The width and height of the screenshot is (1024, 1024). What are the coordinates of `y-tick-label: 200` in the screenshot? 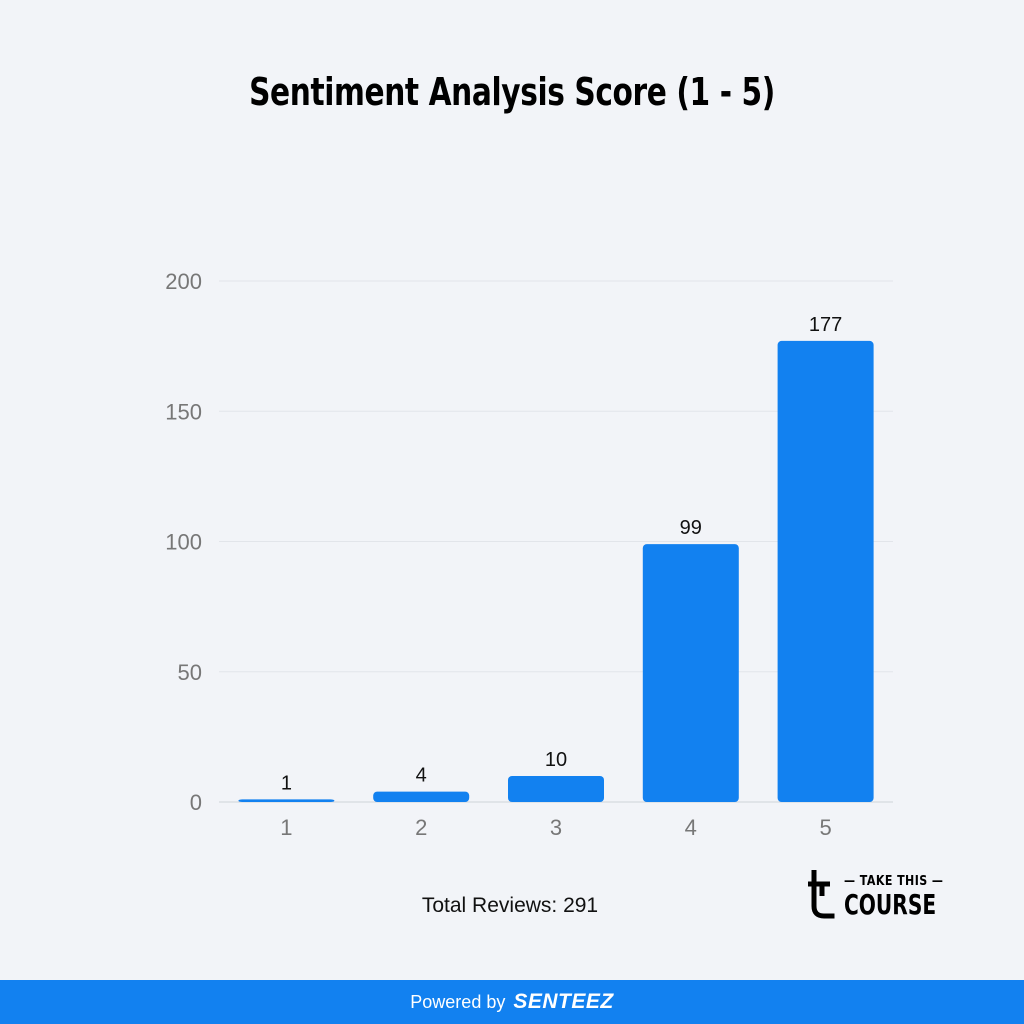 It's located at (183, 281).